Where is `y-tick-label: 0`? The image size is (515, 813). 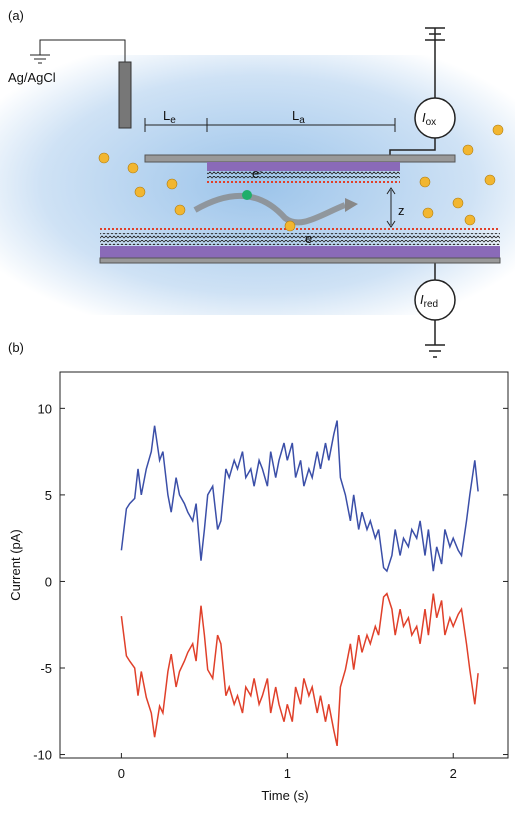 y-tick-label: 0 is located at coordinates (48, 581).